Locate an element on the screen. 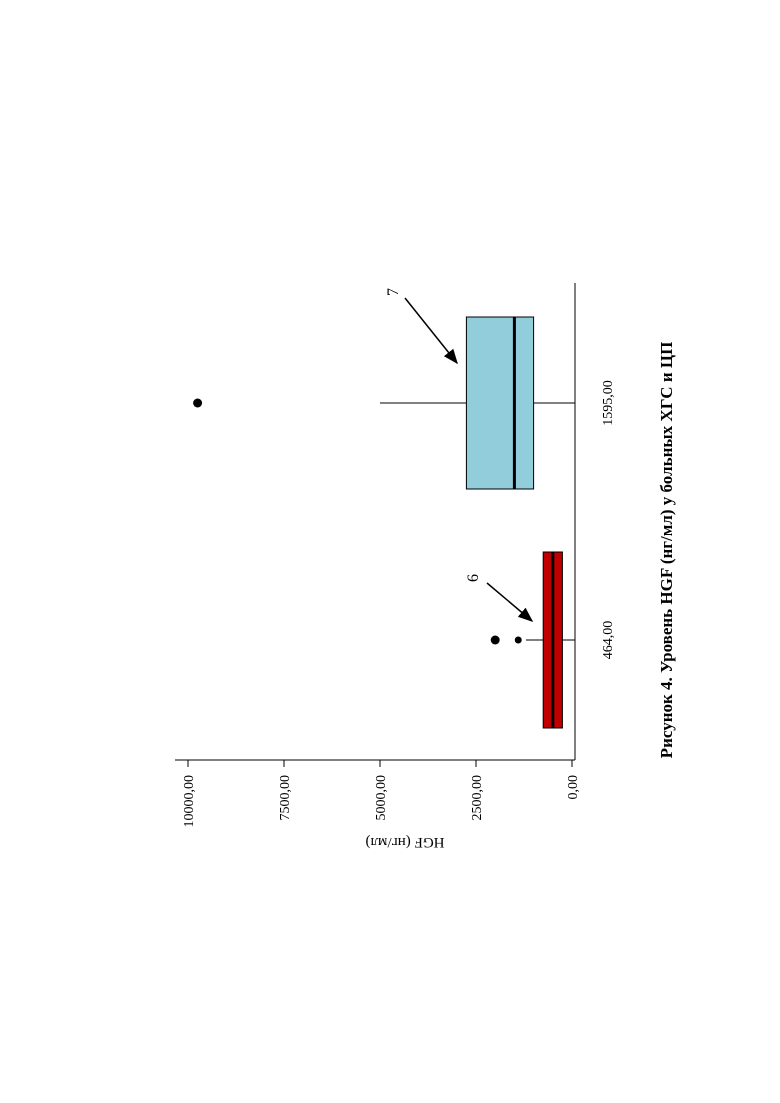 This screenshot has height=1103, width=780. box-iqr is located at coordinates (499, 403).